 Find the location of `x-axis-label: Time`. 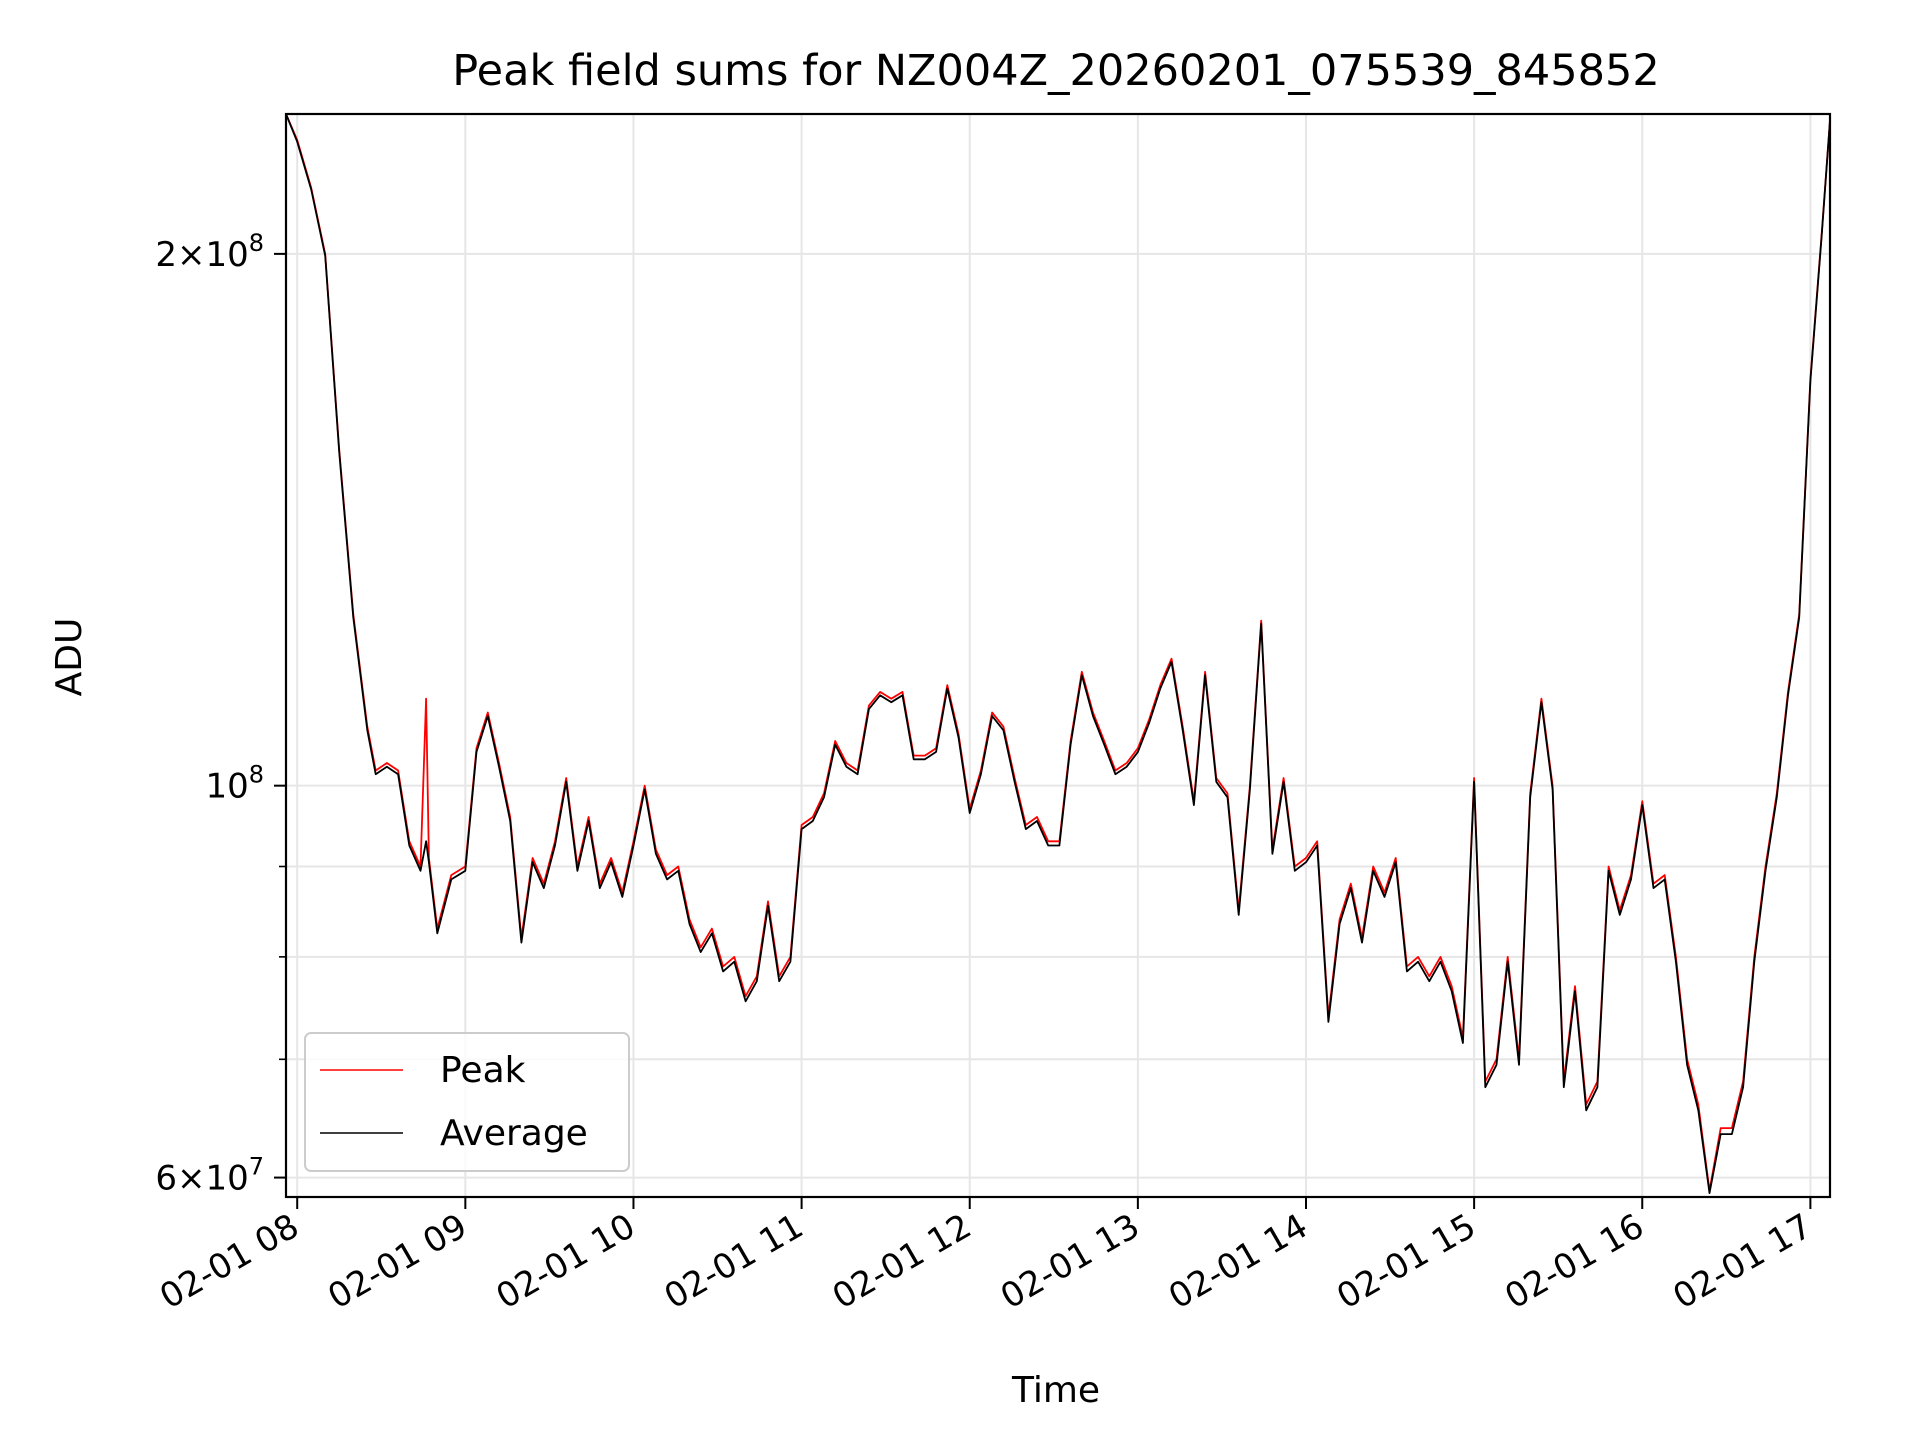

x-axis-label: Time is located at coordinates (1055, 1390).